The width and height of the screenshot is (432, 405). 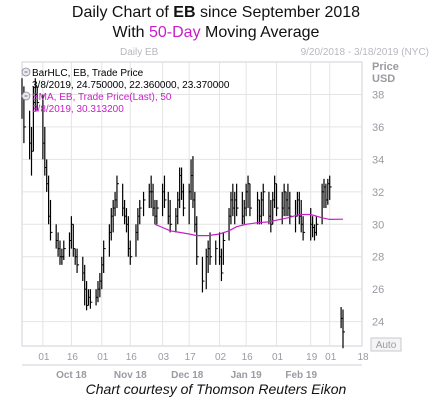 What do you see at coordinates (216, 389) in the screenshot?
I see `chart-caption: Chart courtesy of Thomson Reuters Eikon` at bounding box center [216, 389].